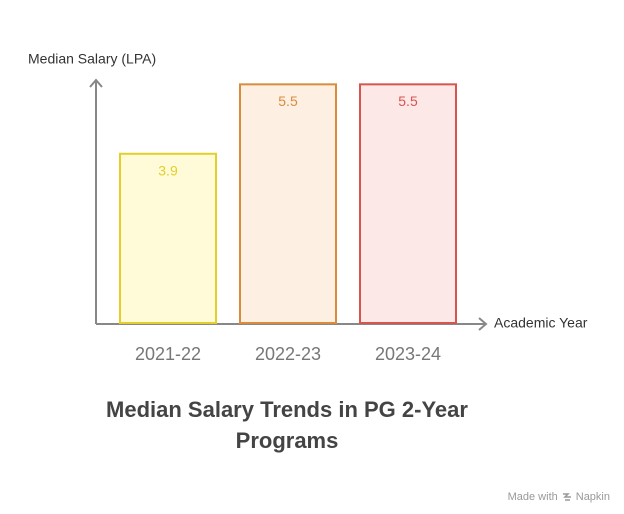 Image resolution: width=624 pixels, height=514 pixels. I want to click on napkin-logo, so click(566, 497).